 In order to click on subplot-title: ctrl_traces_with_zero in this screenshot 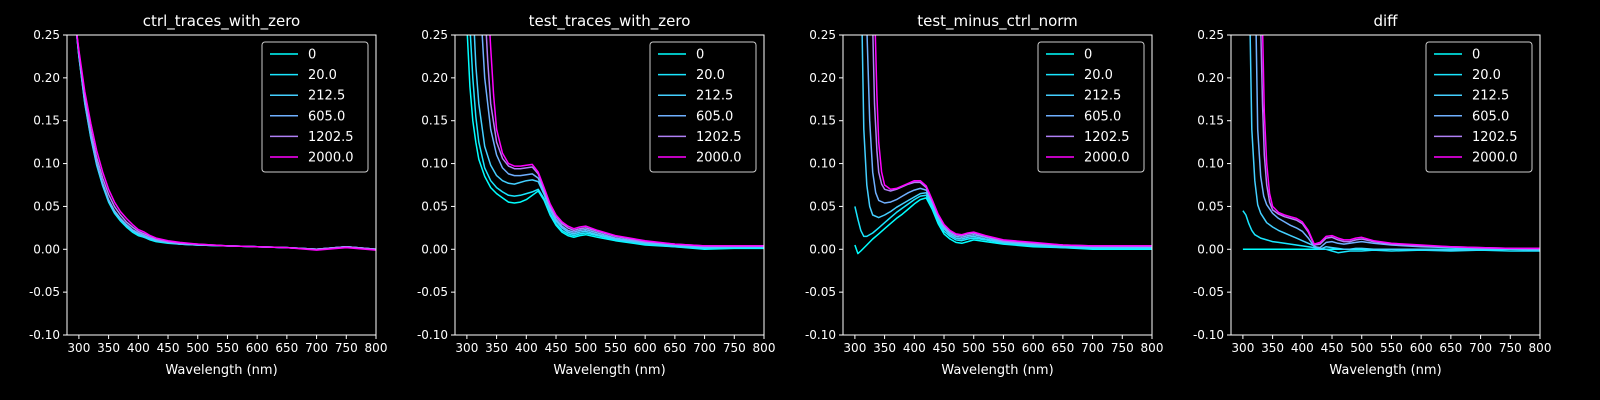, I will do `click(221, 21)`.